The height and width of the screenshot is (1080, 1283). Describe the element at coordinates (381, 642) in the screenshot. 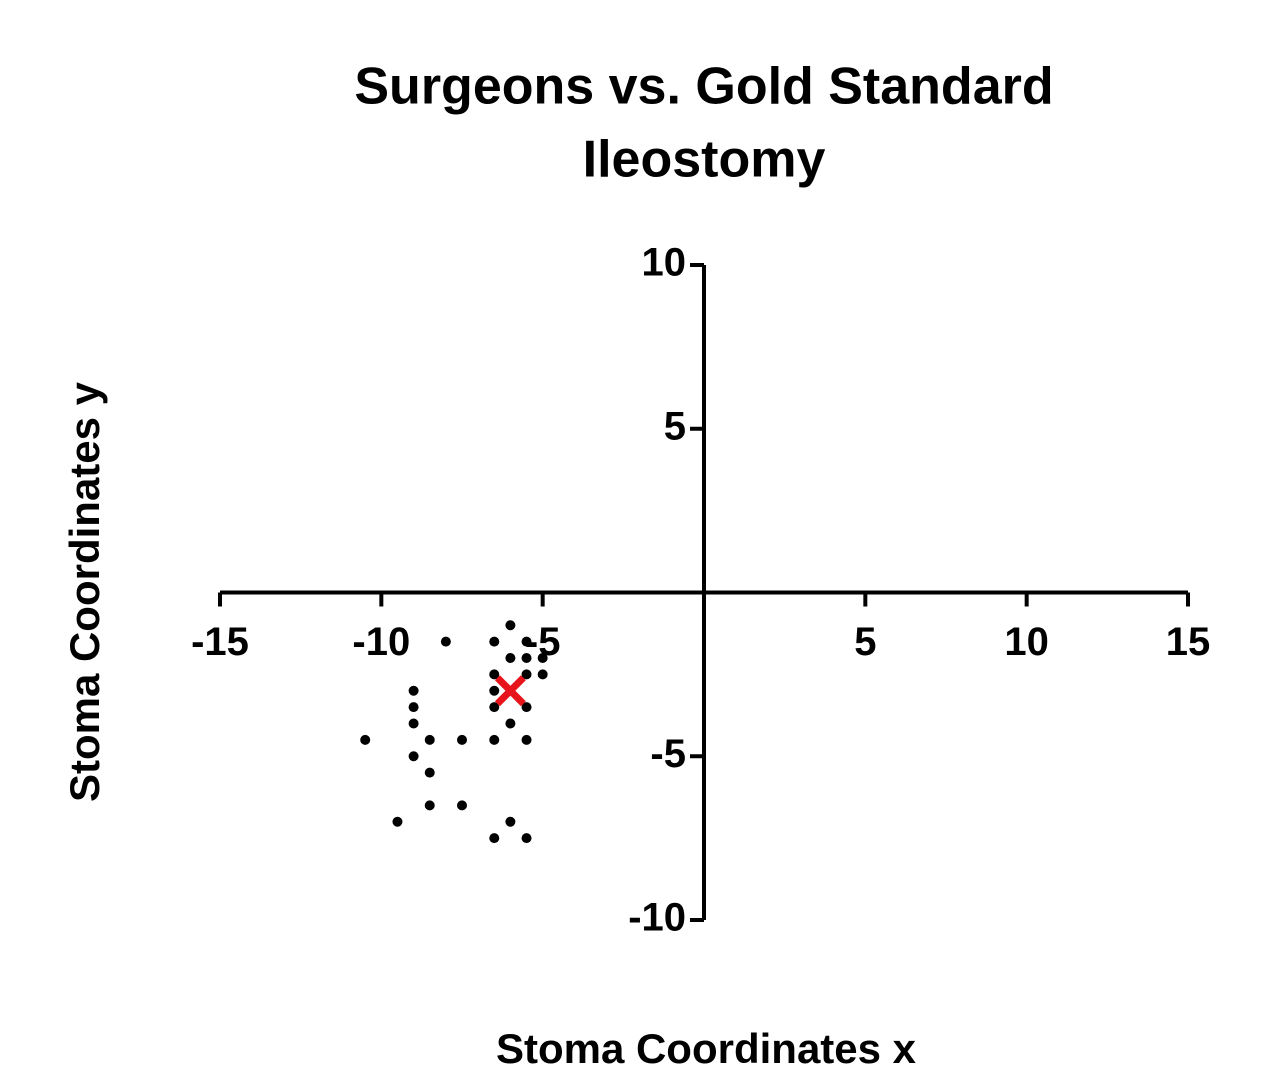

I see `x-tick-label: -10` at that location.